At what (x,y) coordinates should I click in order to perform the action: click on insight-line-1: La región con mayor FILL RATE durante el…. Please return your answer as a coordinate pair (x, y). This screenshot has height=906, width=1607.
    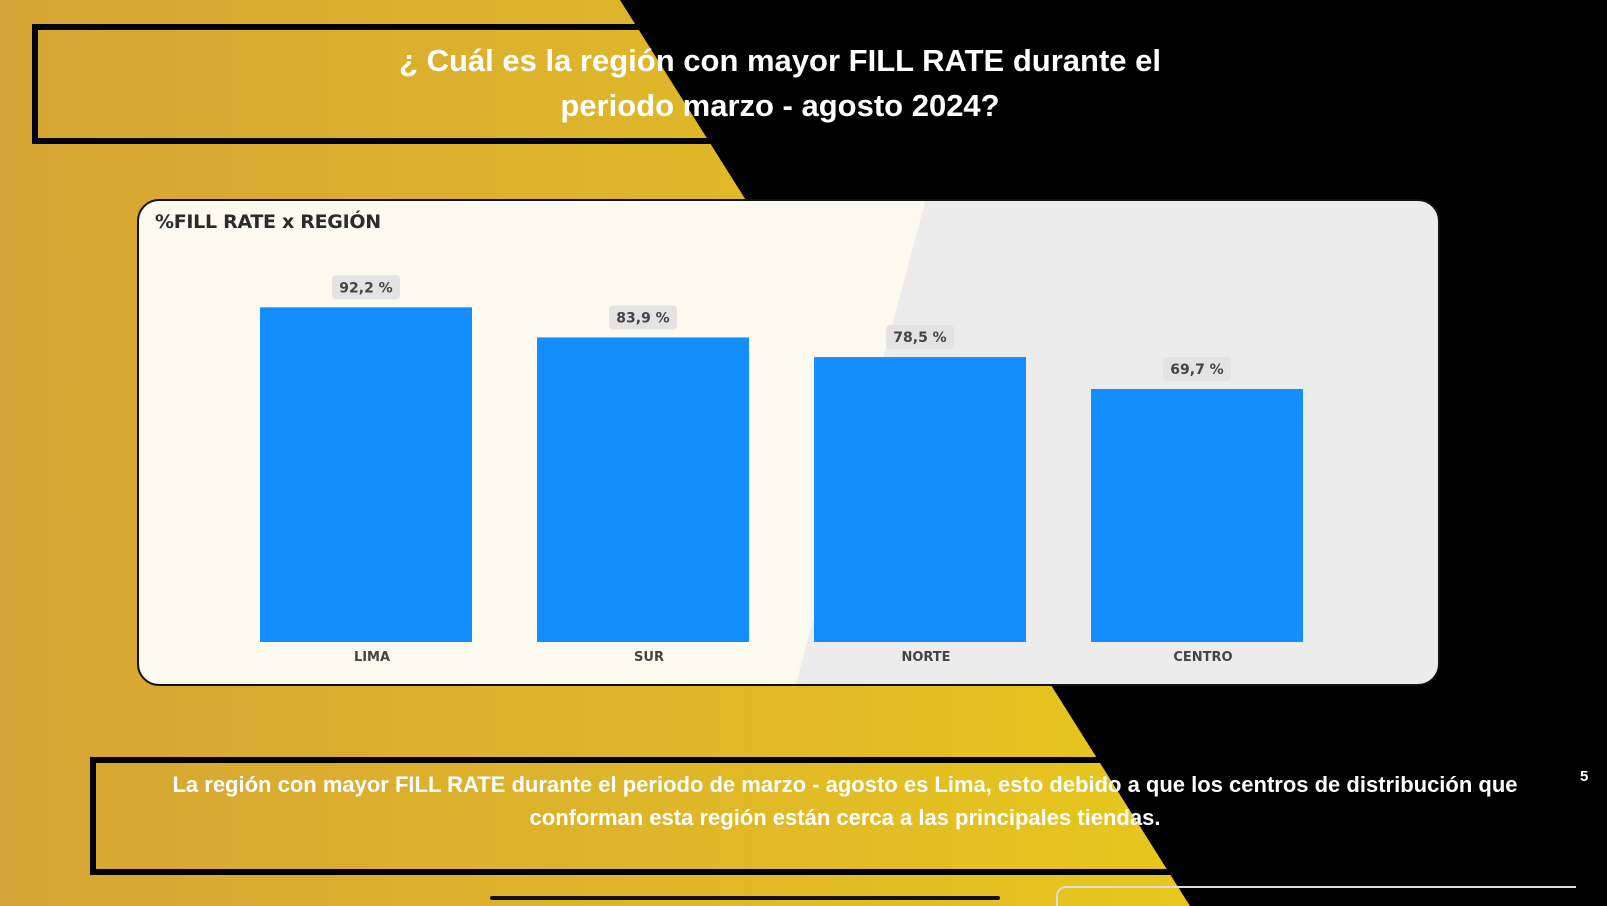
    Looking at the image, I should click on (845, 784).